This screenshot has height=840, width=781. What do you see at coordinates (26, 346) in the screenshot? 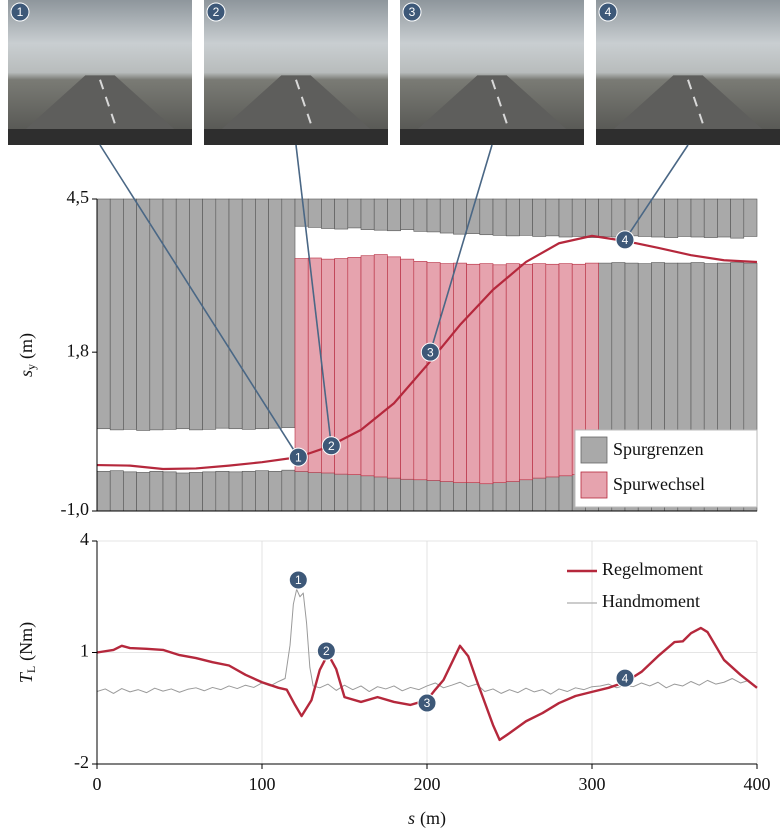
I see `axis-unit: (m)` at bounding box center [26, 346].